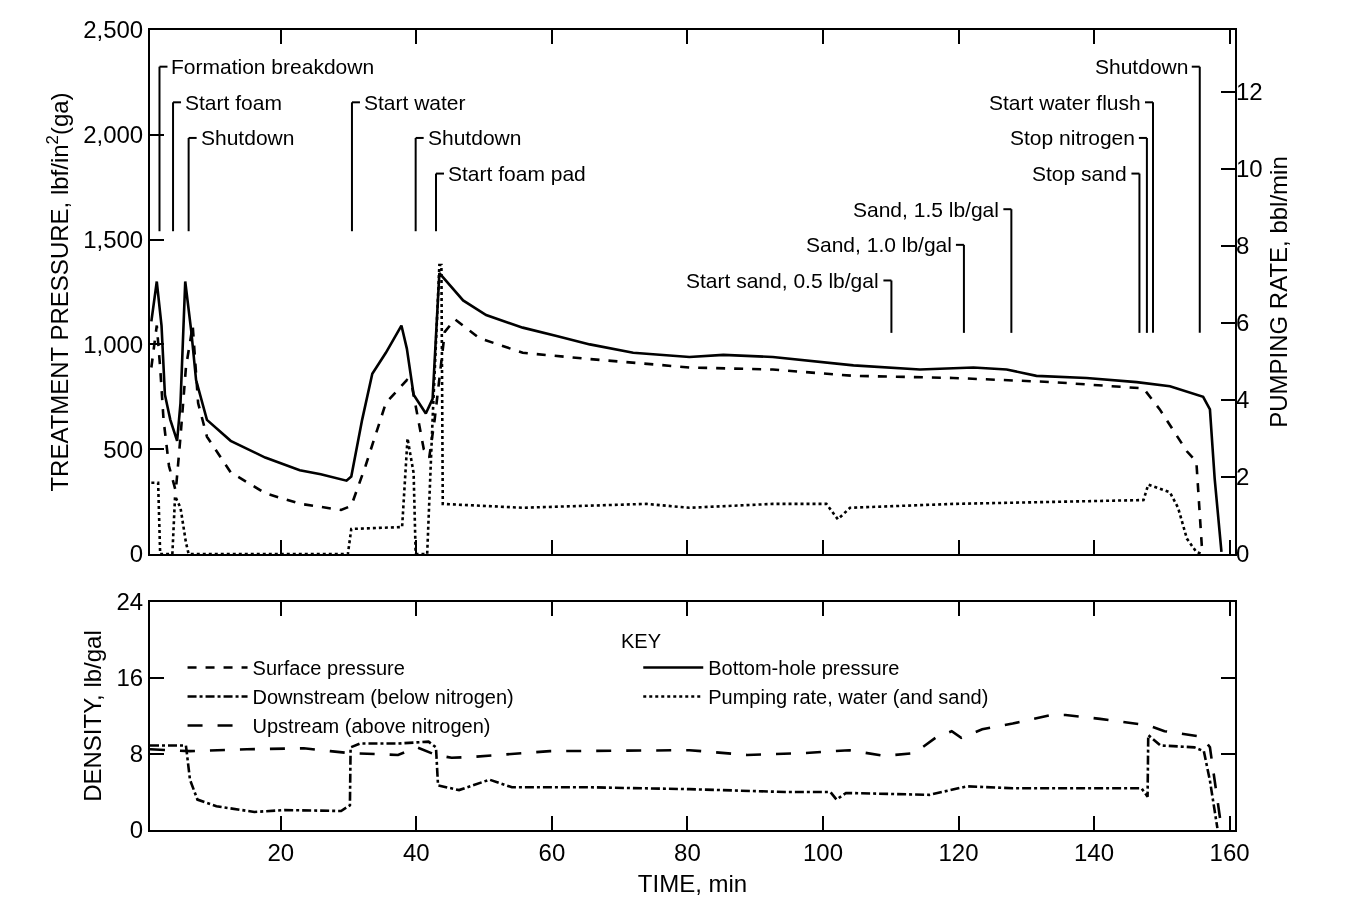  I want to click on x-tick-label: 20, so click(281, 852).